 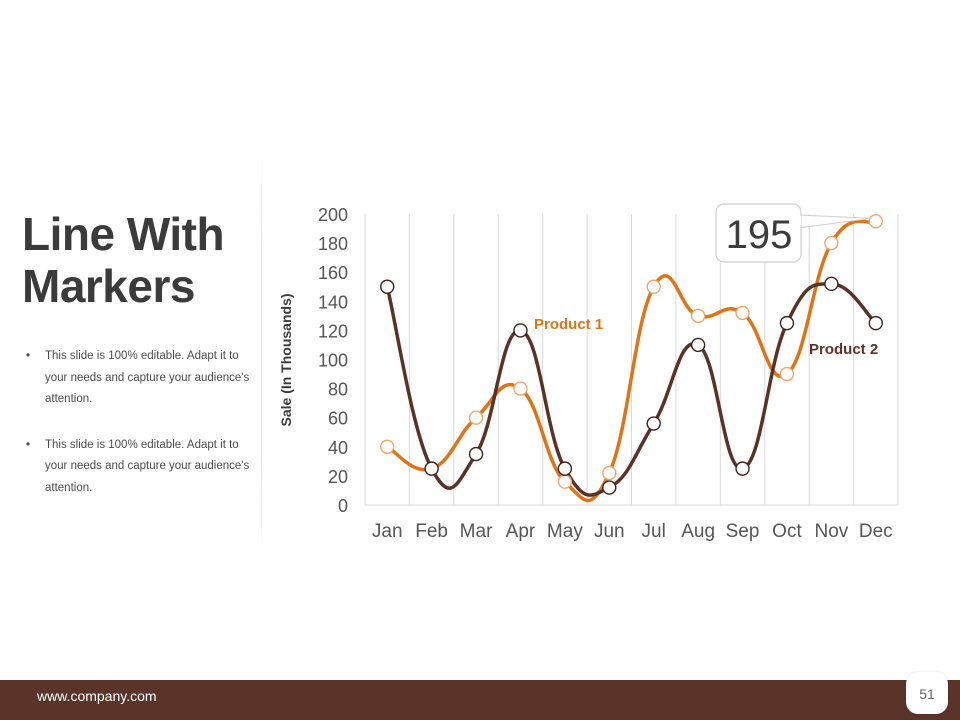 I want to click on y-tick-label: 40, so click(x=338, y=448).